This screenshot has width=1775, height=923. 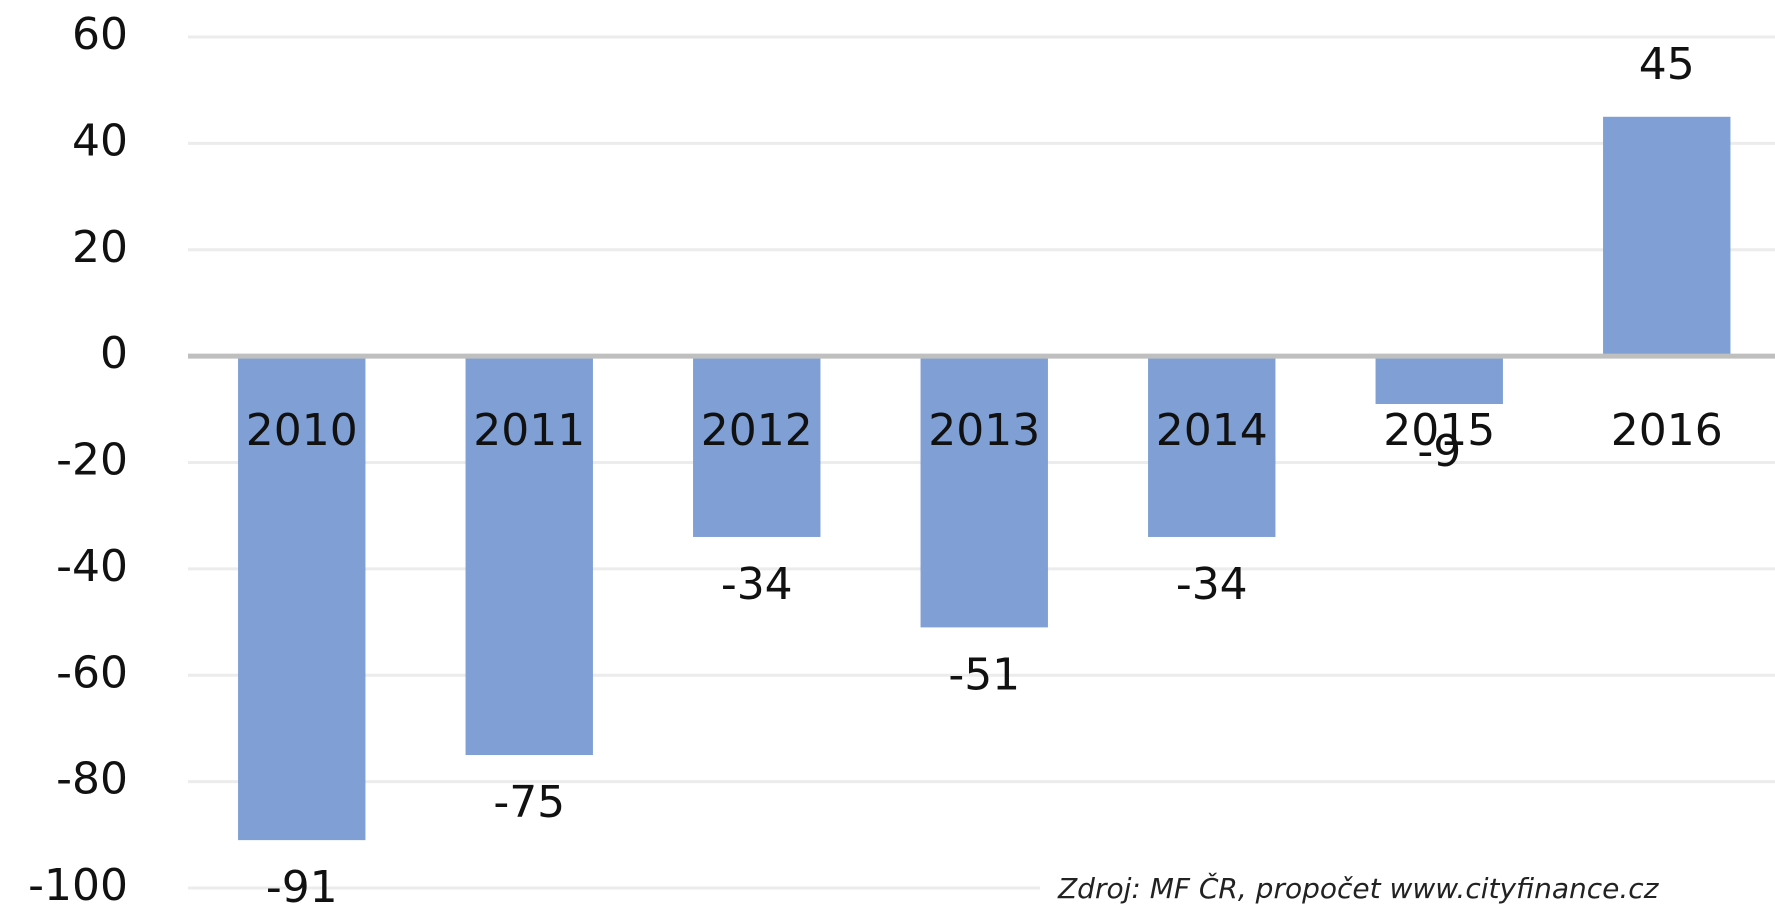 What do you see at coordinates (529, 802) in the screenshot?
I see `value-label: -75` at bounding box center [529, 802].